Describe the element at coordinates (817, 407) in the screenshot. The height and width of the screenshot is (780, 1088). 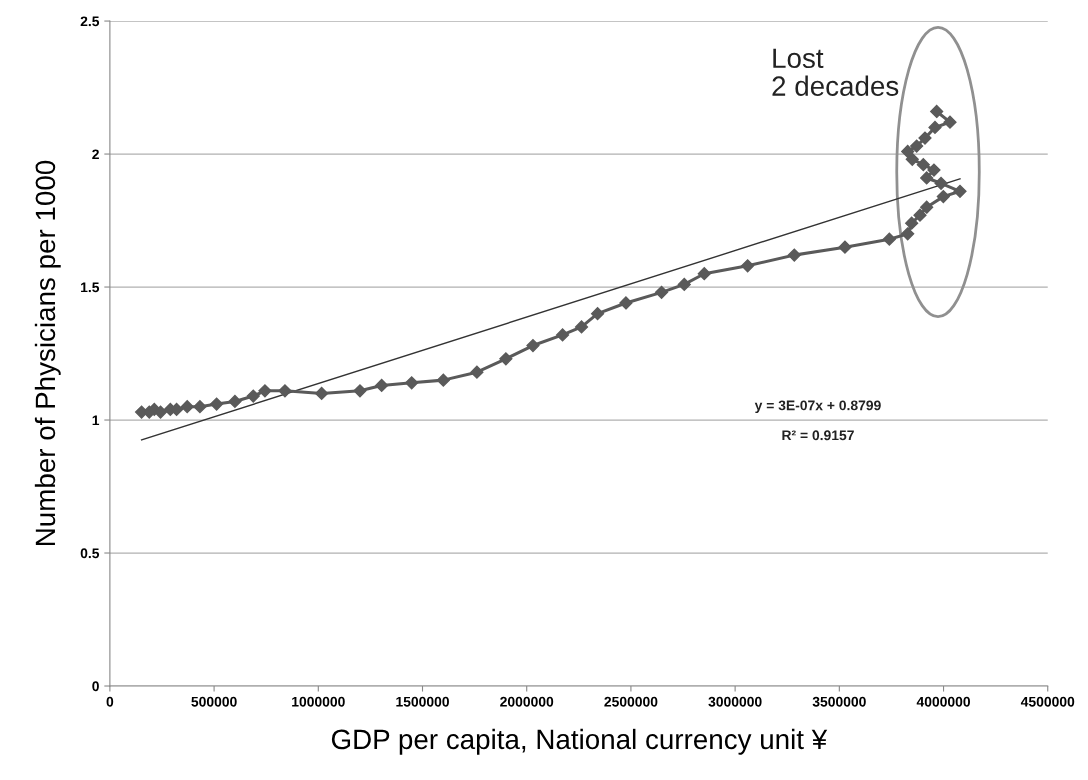
I see `annotation: y = 3E-07x + 0.8799` at that location.